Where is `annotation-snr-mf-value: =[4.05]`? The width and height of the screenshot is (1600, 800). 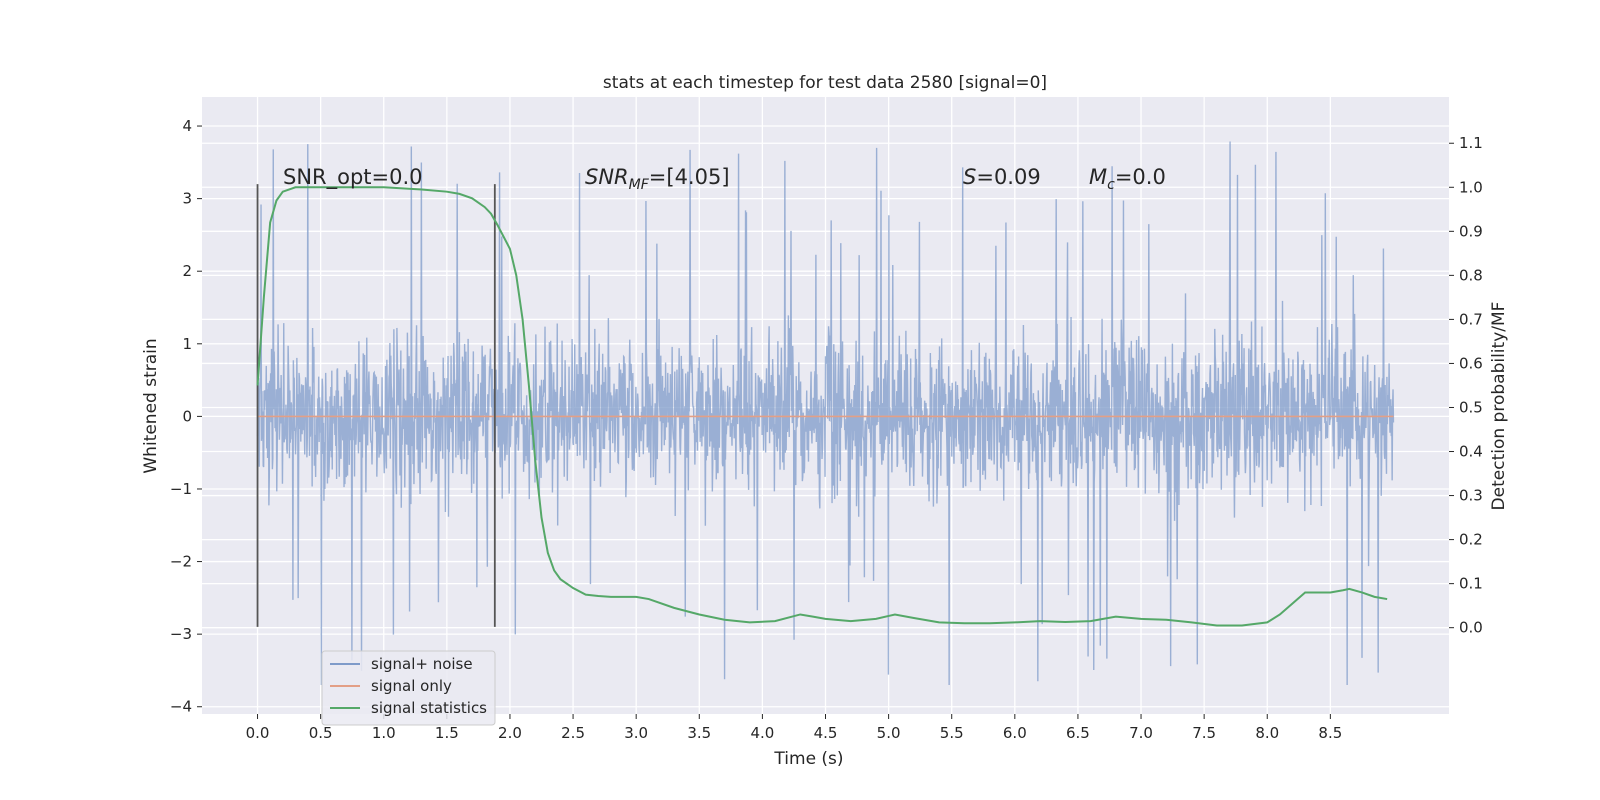
annotation-snr-mf-value: =[4.05] is located at coordinates (689, 177).